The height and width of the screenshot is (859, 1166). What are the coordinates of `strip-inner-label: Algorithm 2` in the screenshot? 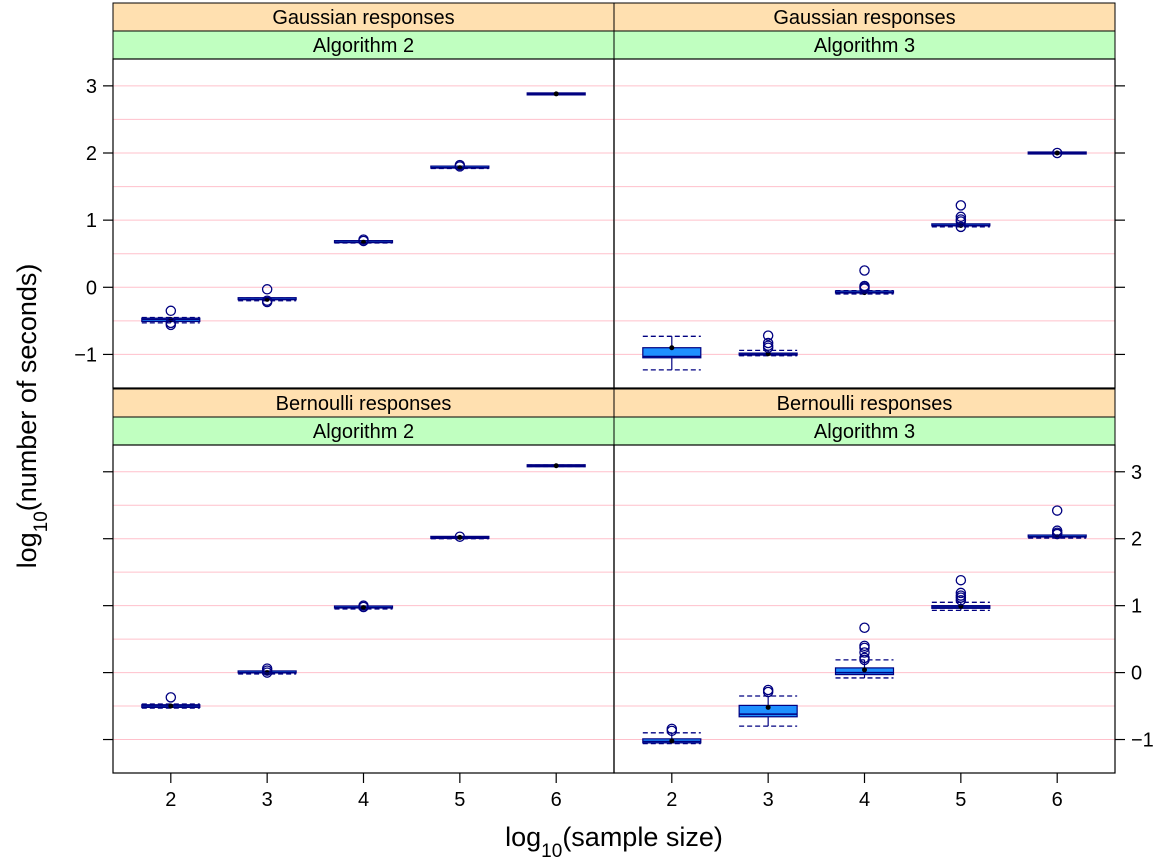 It's located at (363, 46).